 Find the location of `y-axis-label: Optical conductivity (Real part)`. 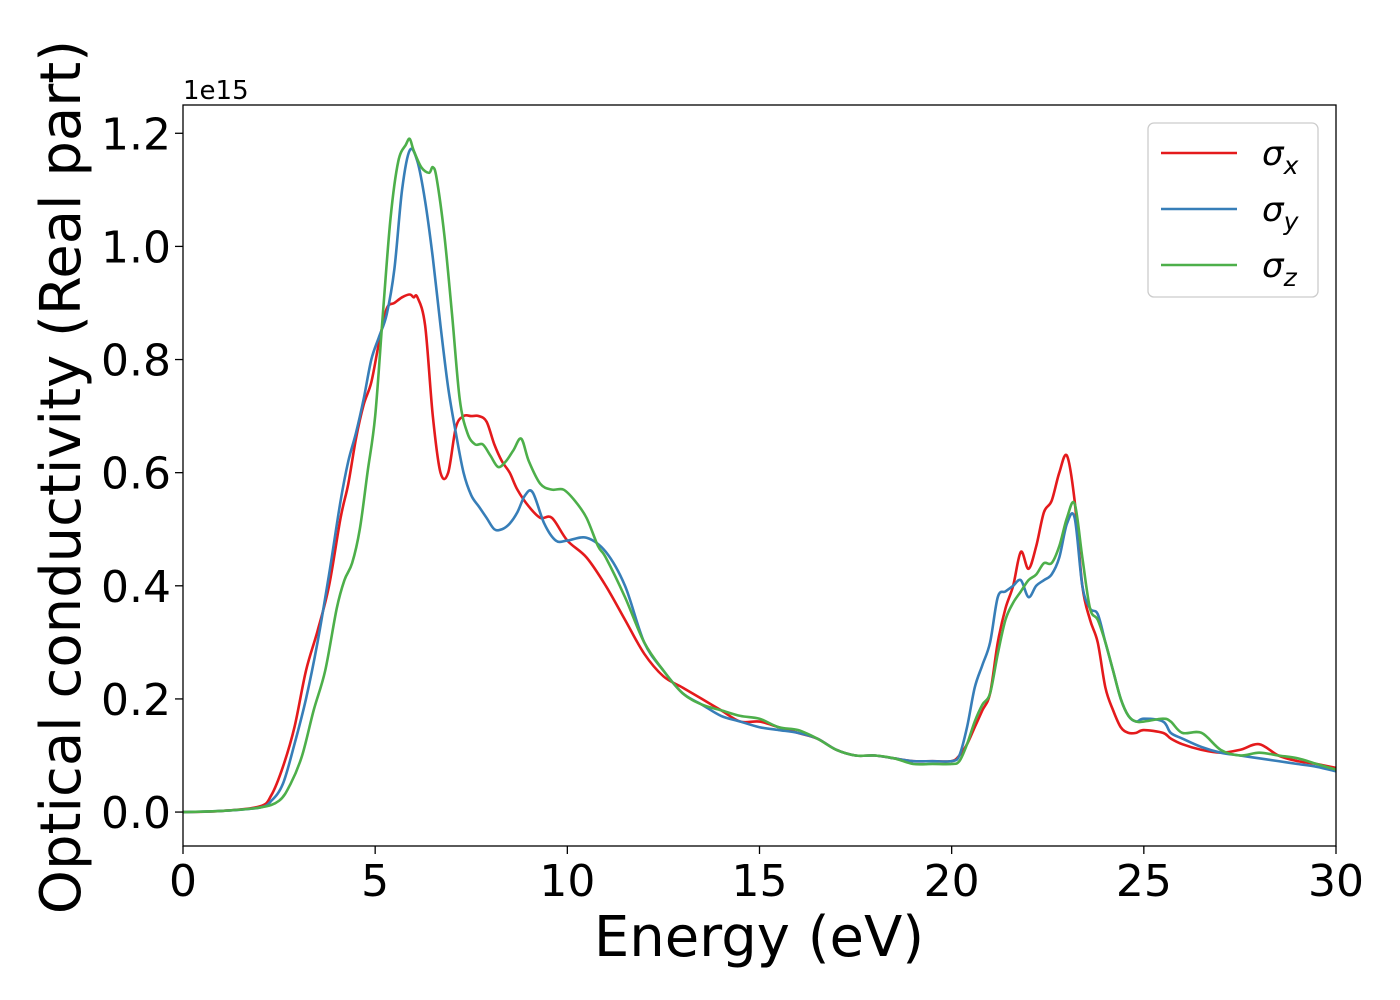

y-axis-label: Optical conductivity (Real part) is located at coordinates (61, 477).